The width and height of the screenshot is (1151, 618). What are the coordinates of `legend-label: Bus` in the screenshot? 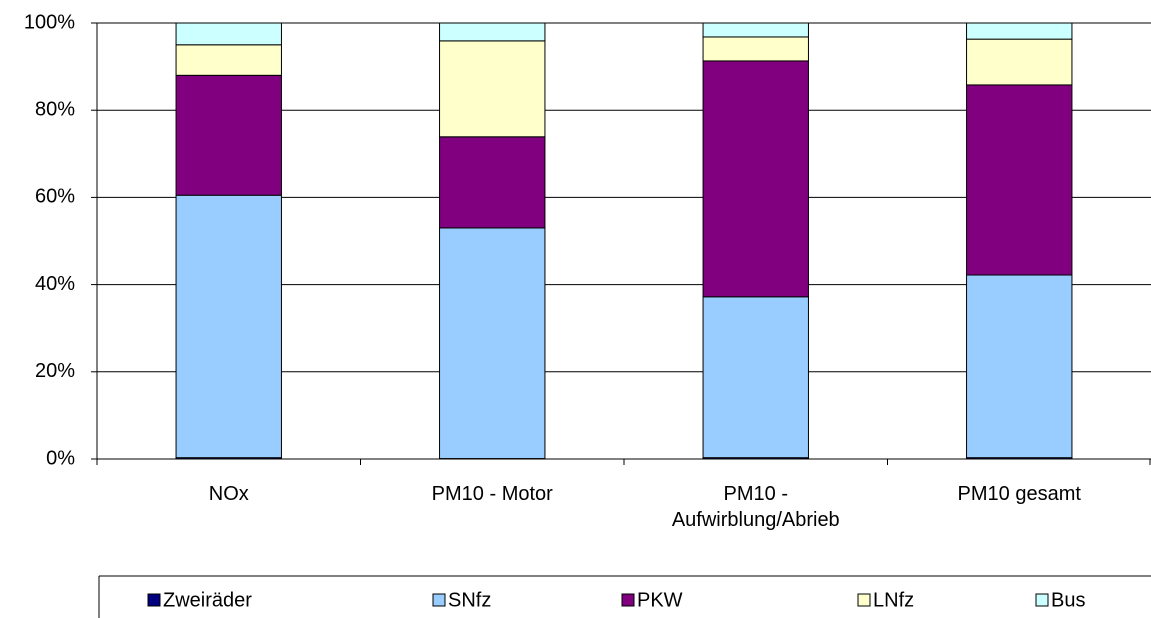 It's located at (1068, 600).